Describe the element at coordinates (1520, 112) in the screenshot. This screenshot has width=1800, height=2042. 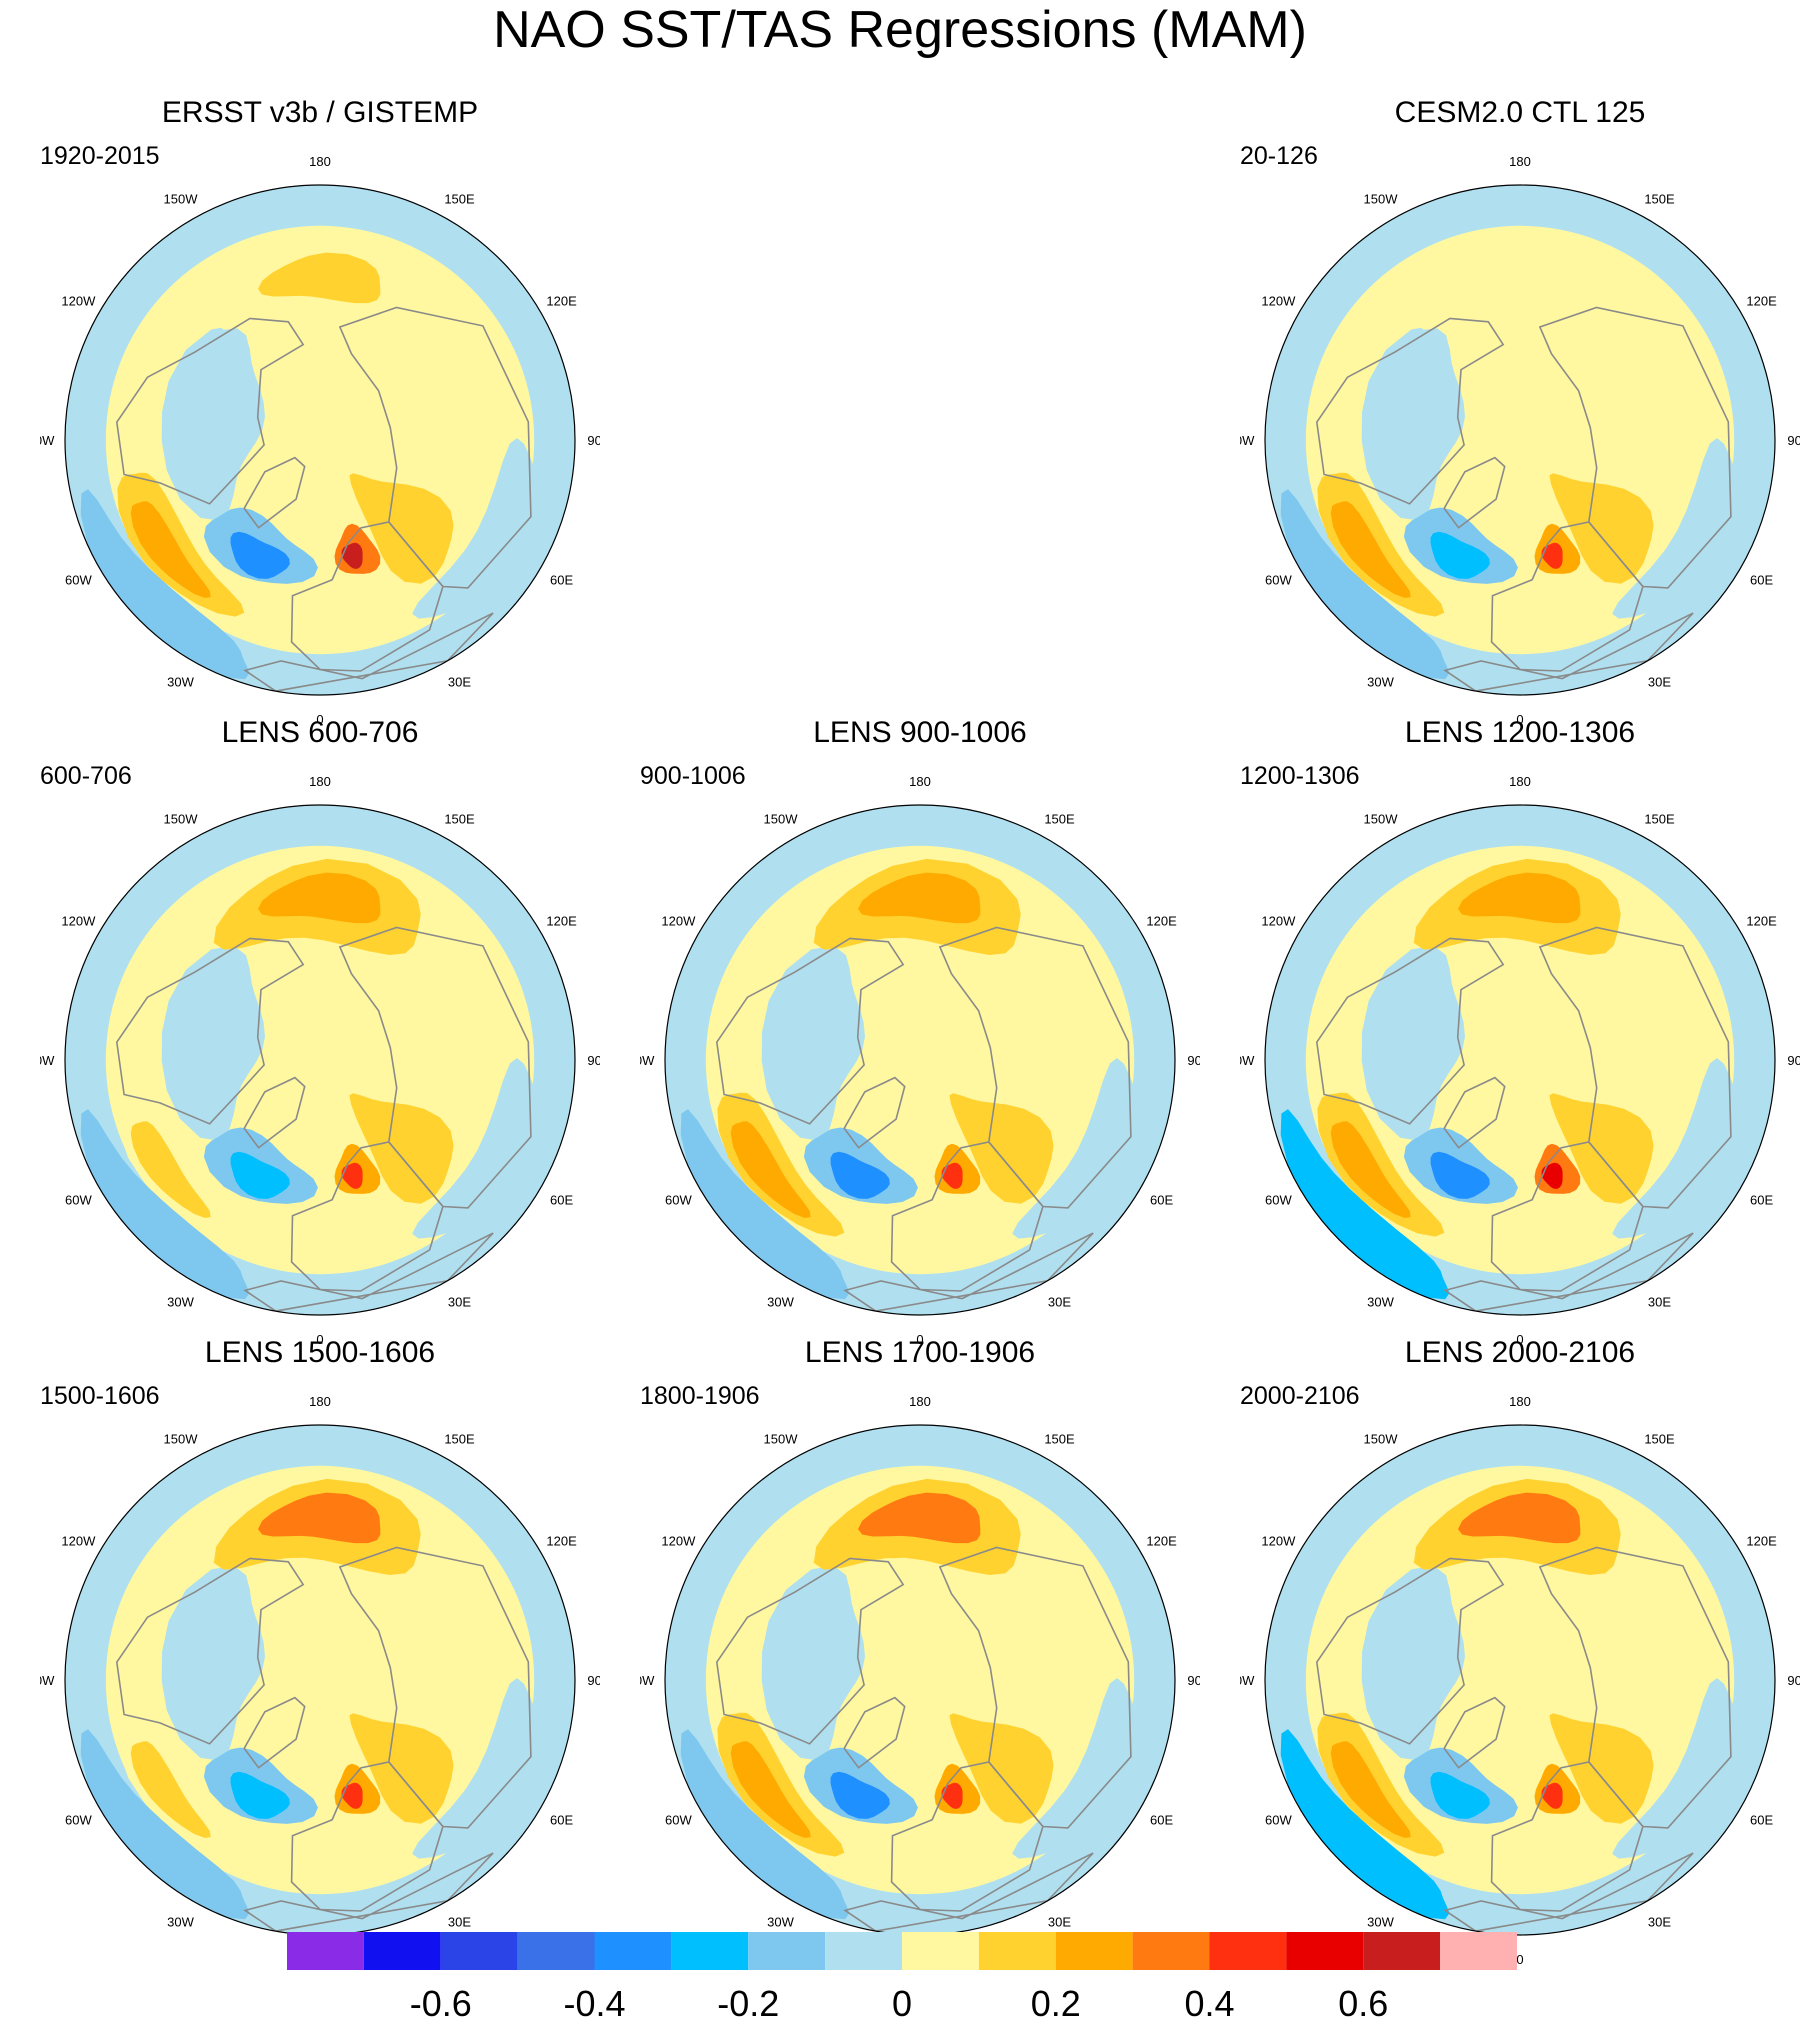
I see `panel-title: CESM2.0 CTL 125` at that location.